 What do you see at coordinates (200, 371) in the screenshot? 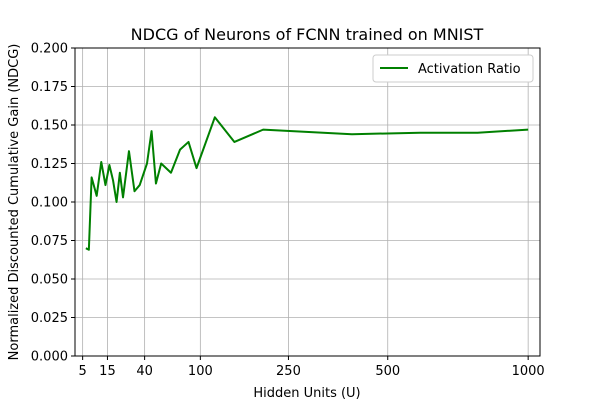
I see `x-tick-label: 100` at bounding box center [200, 371].